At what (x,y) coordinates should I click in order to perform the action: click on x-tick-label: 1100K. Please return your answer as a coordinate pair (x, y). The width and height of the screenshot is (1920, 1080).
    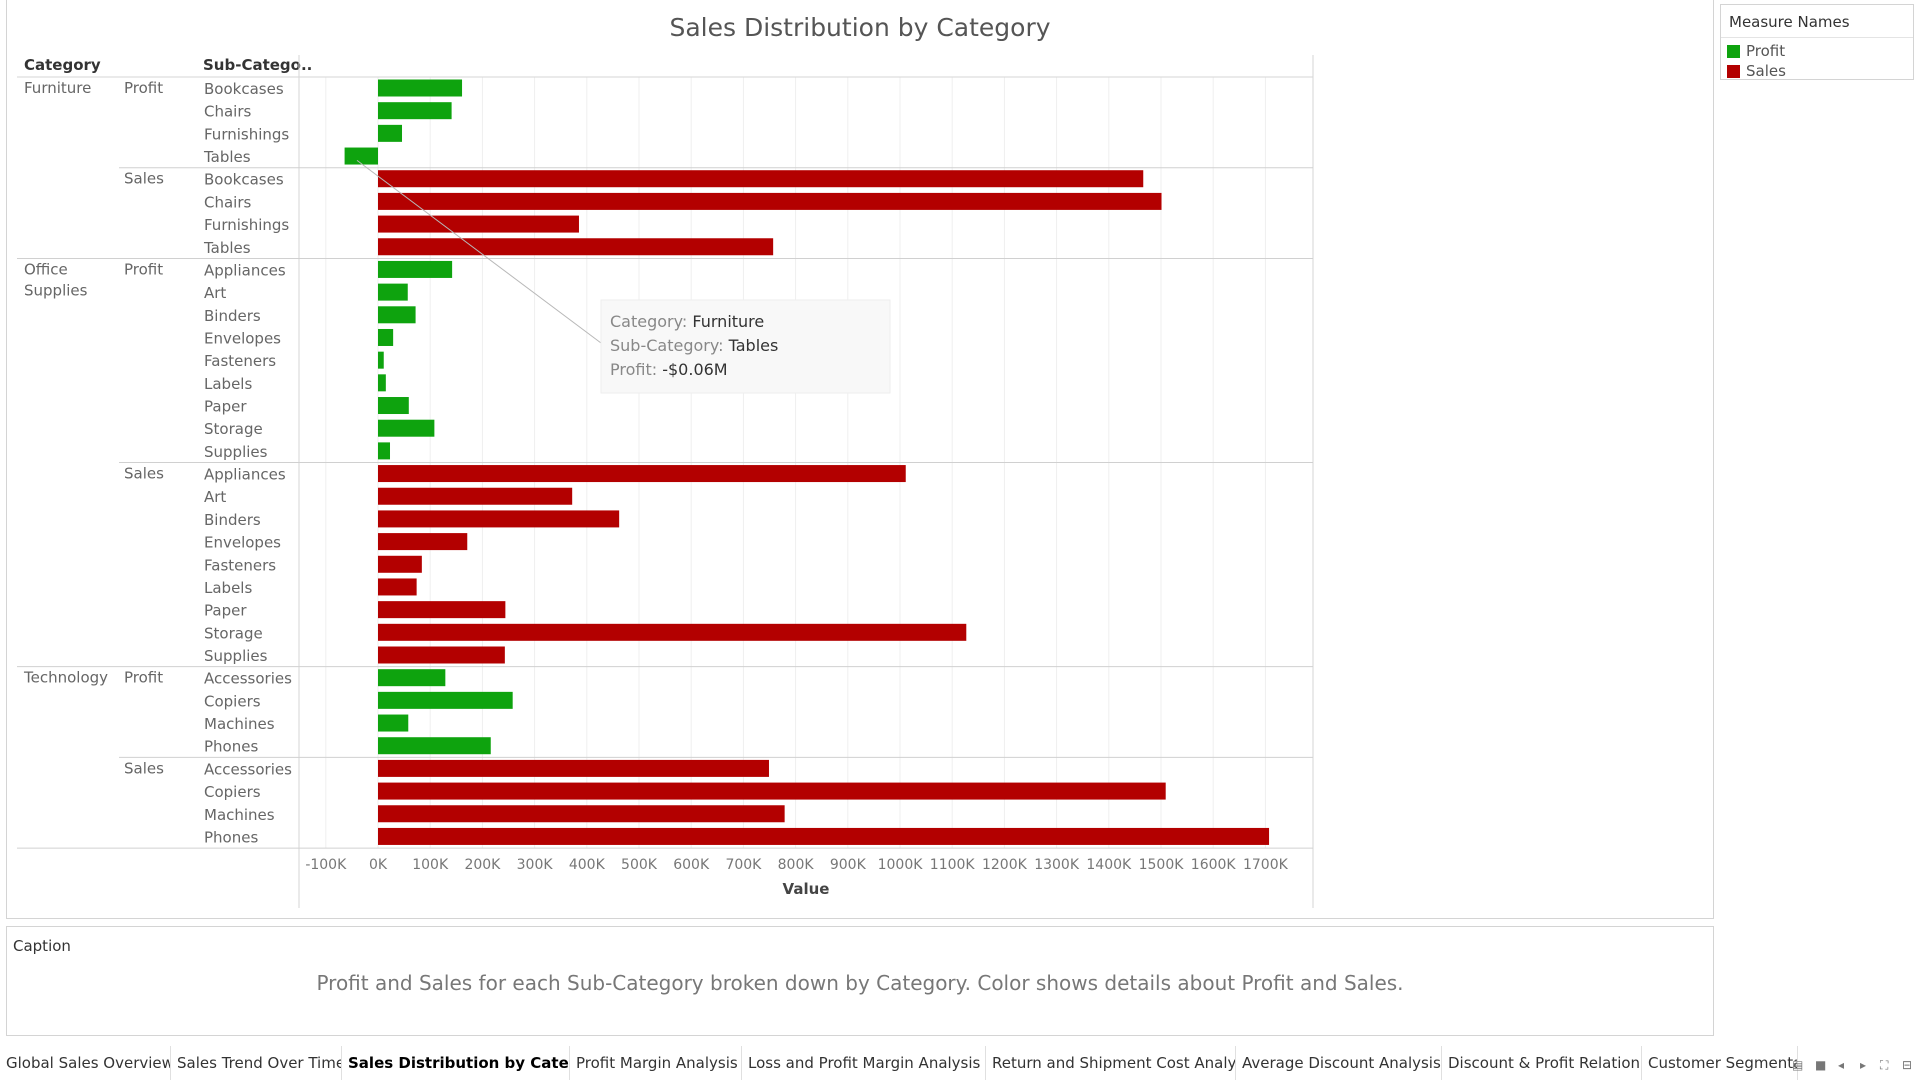
    Looking at the image, I should click on (953, 865).